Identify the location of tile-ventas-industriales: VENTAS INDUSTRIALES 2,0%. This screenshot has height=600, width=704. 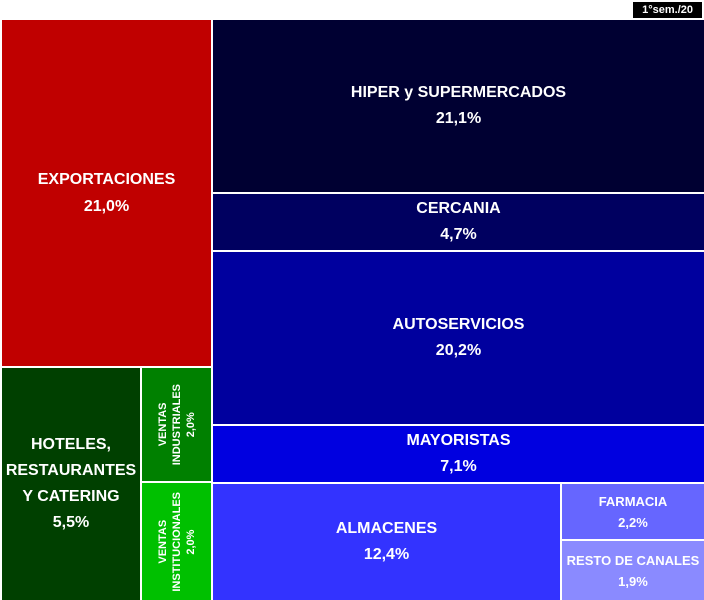
(176, 424).